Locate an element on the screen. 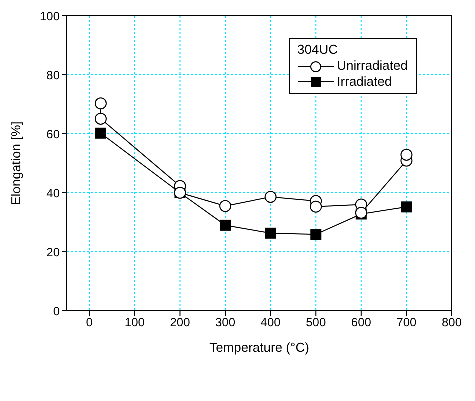 The height and width of the screenshot is (401, 475). x-tick-label: 0 is located at coordinates (90, 323).